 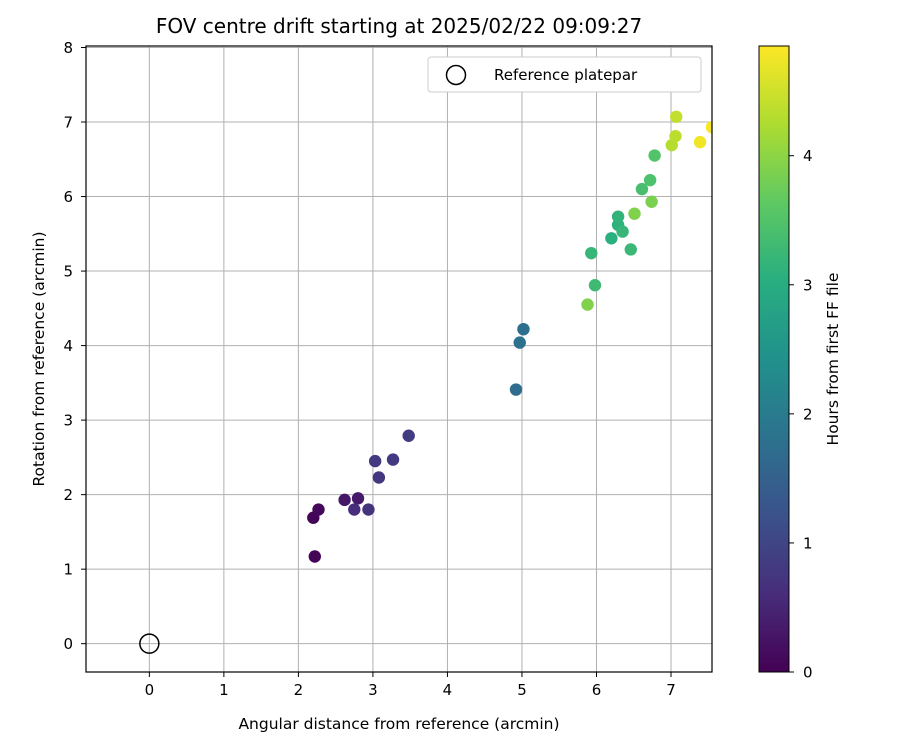 What do you see at coordinates (801, 414) in the screenshot?
I see `colorbar-ticks: 0 1 2 3 4` at bounding box center [801, 414].